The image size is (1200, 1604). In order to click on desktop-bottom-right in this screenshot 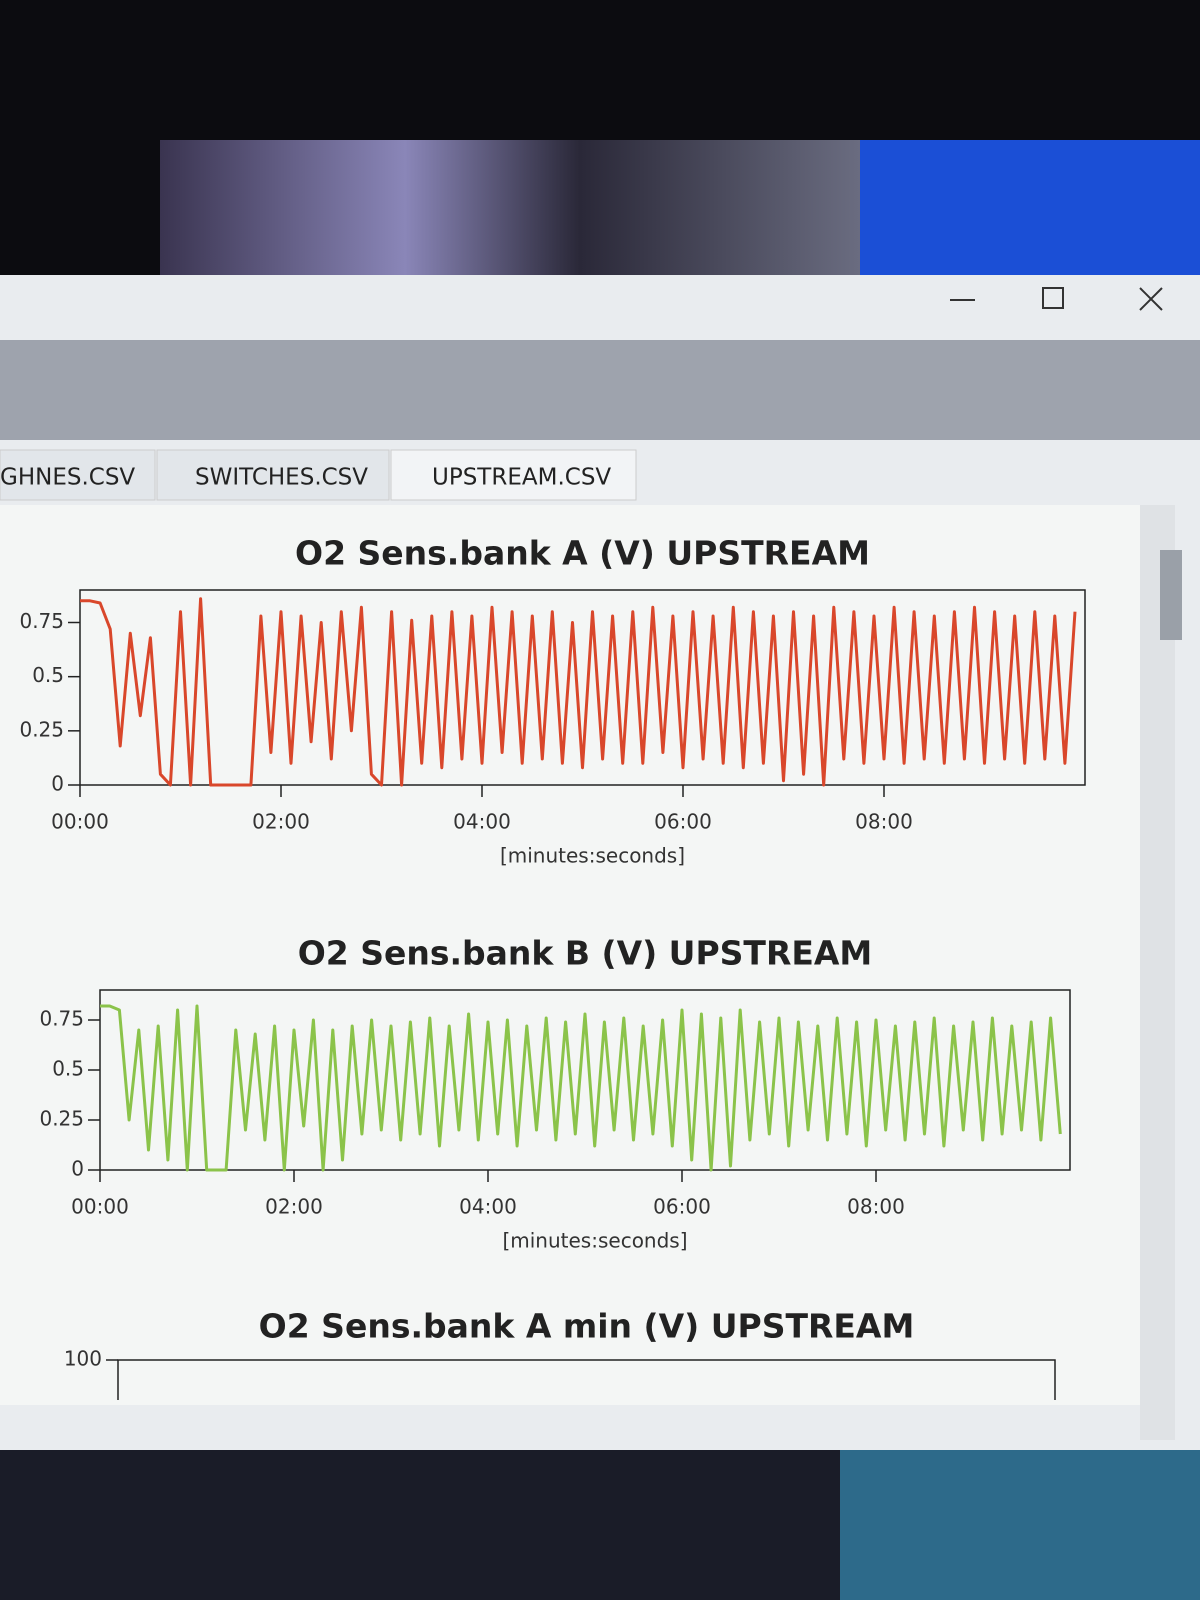, I will do `click(1020, 1525)`.